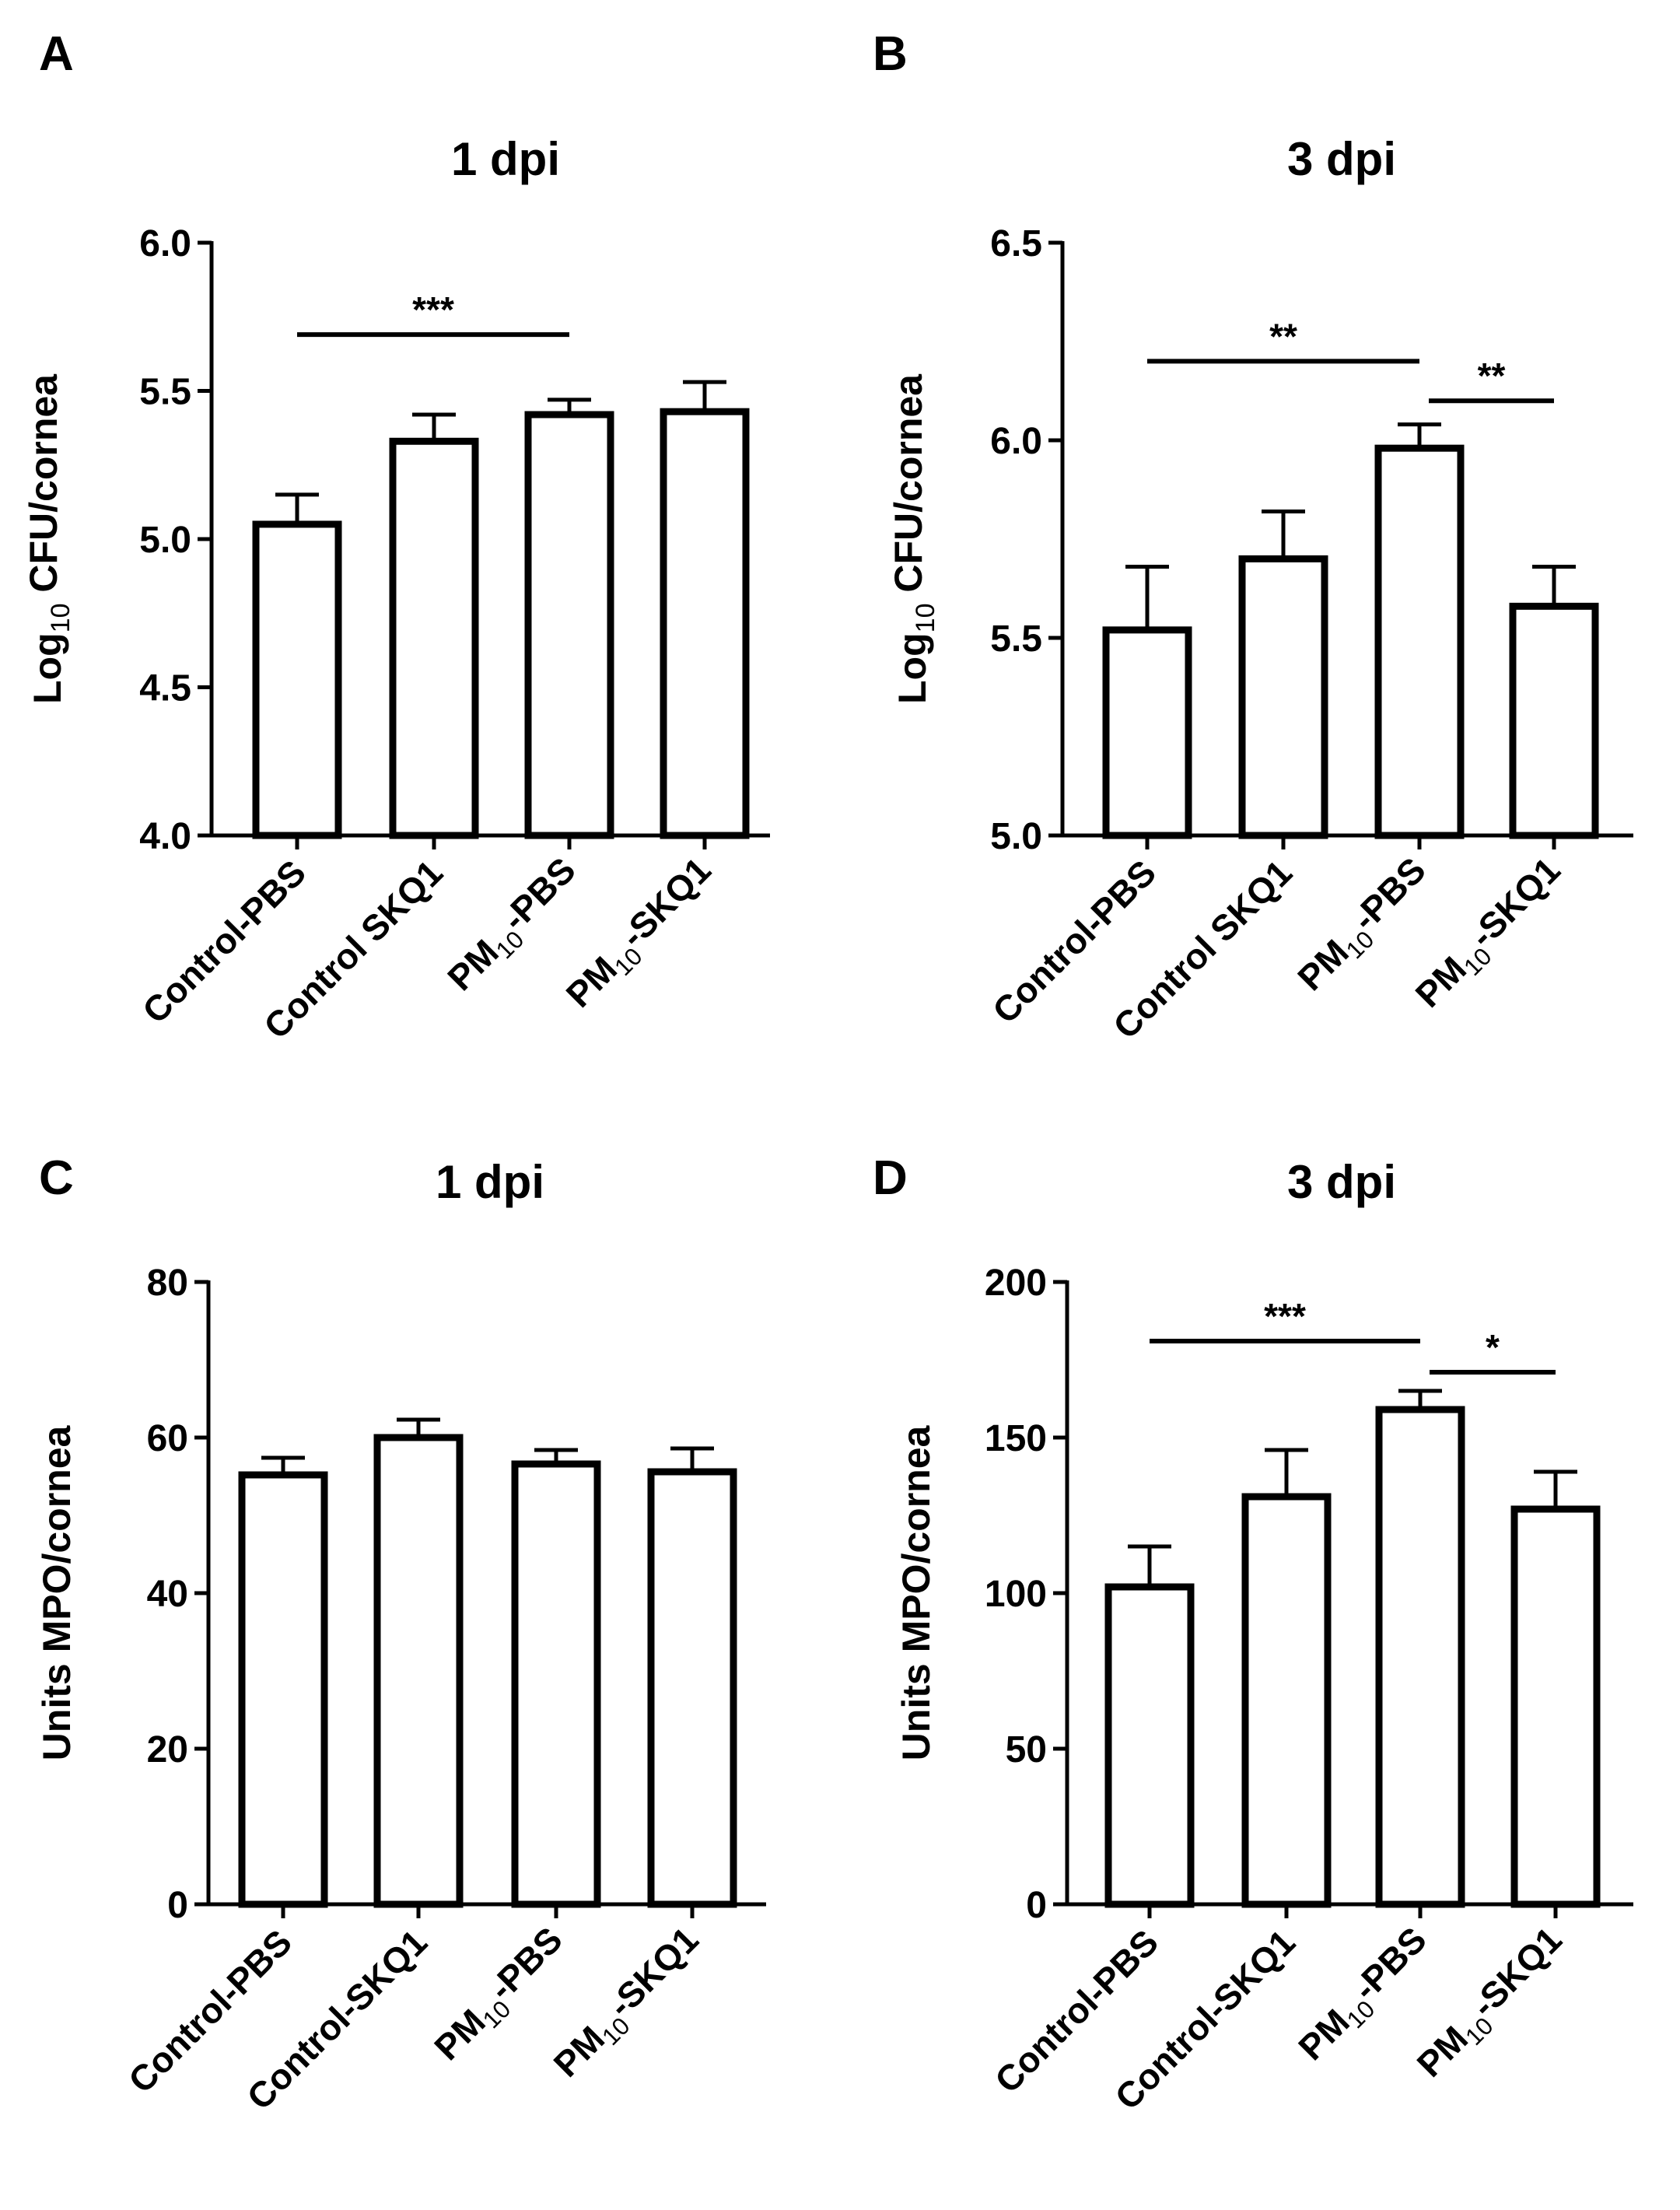 The height and width of the screenshot is (2210, 1680). Describe the element at coordinates (1027, 1750) in the screenshot. I see `y-tick-label: 50` at that location.